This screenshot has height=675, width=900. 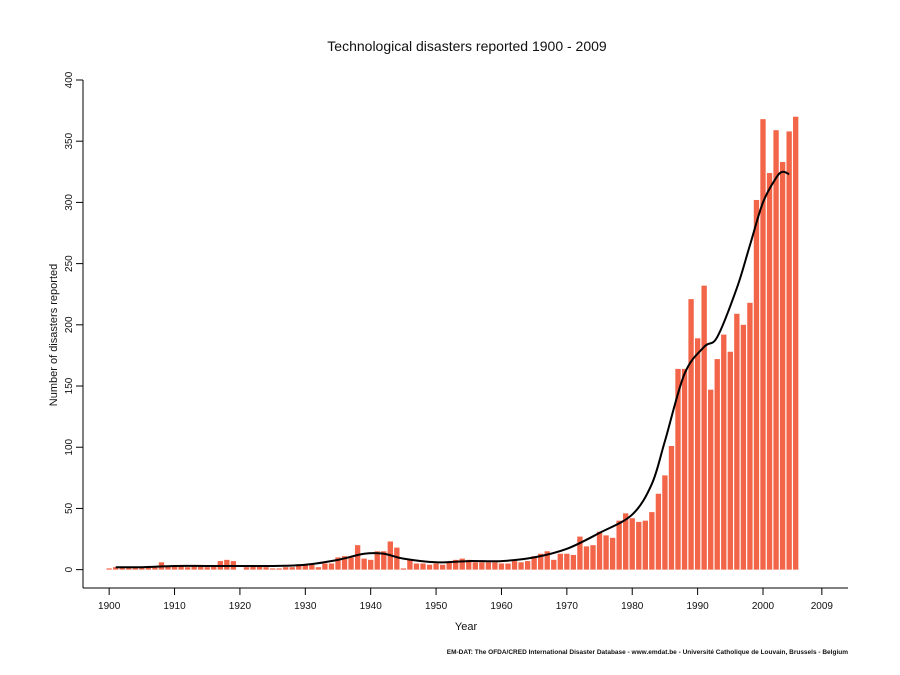 What do you see at coordinates (240, 606) in the screenshot?
I see `x-tick-label-1920: 1920` at bounding box center [240, 606].